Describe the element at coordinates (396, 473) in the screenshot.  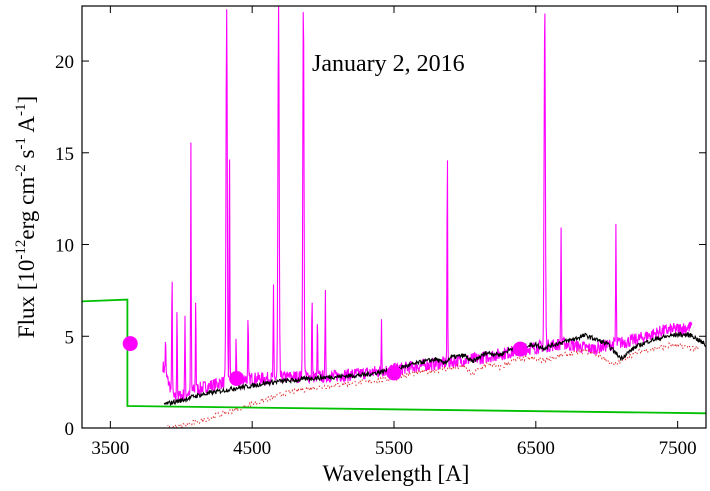
I see `x-axis-title: Wavelength [A]` at that location.